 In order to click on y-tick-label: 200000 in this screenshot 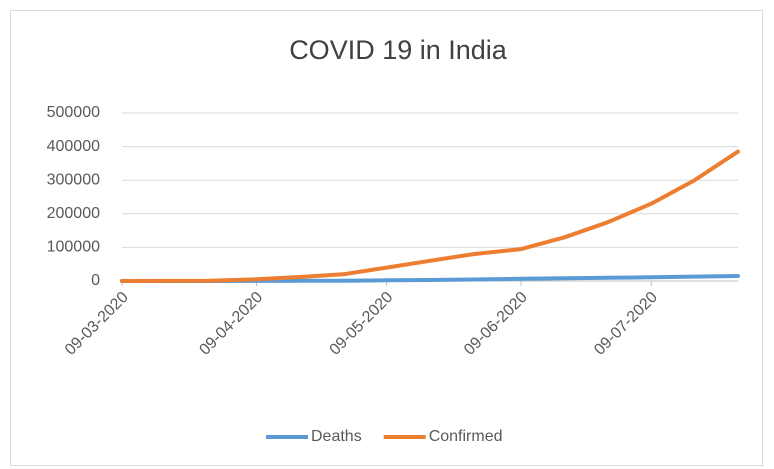, I will do `click(73, 213)`.